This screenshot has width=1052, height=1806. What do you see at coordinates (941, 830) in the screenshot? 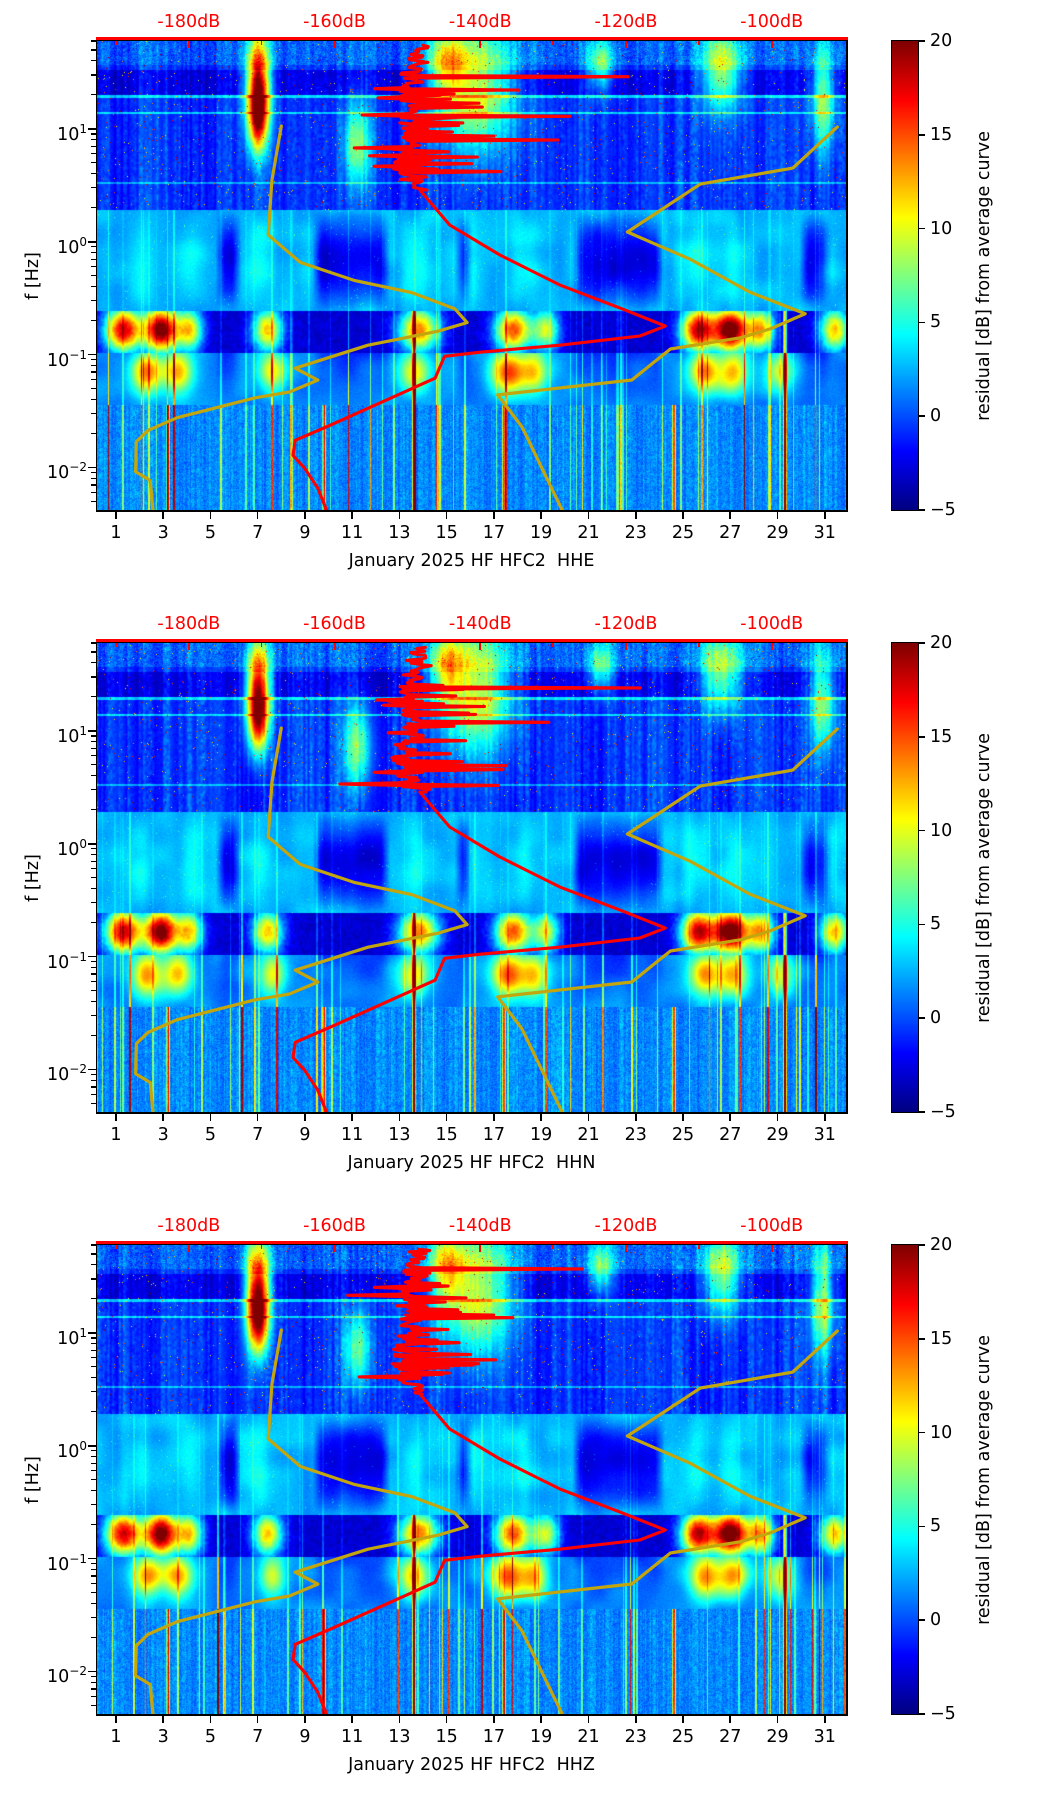
I see `colorbar-tick-label: 10` at bounding box center [941, 830].